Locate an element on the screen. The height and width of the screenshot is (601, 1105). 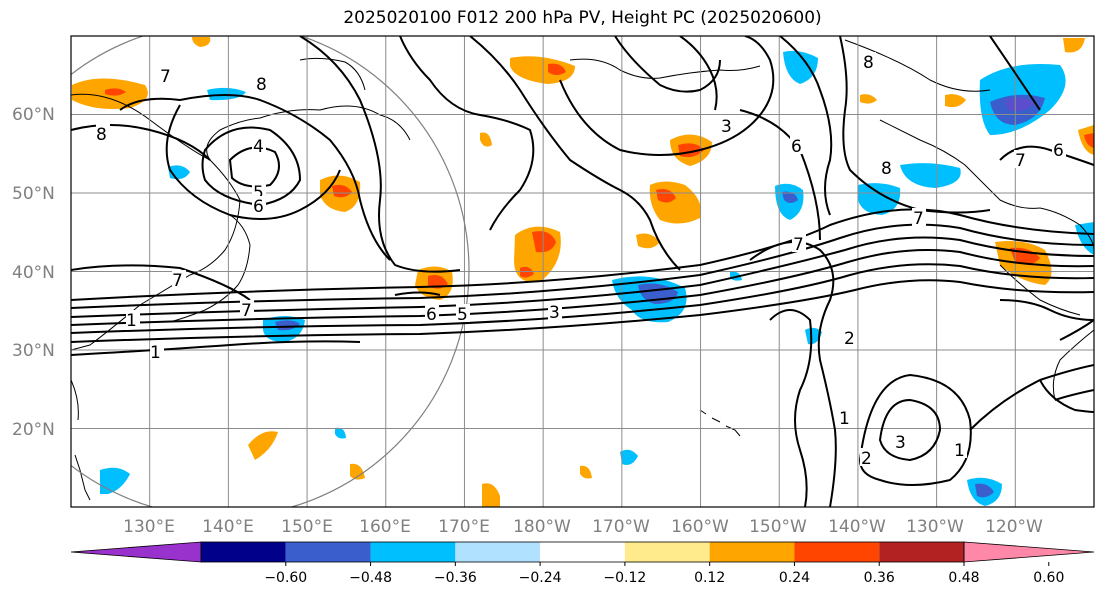
colorbar-tick-label: 0.12 is located at coordinates (709, 578).